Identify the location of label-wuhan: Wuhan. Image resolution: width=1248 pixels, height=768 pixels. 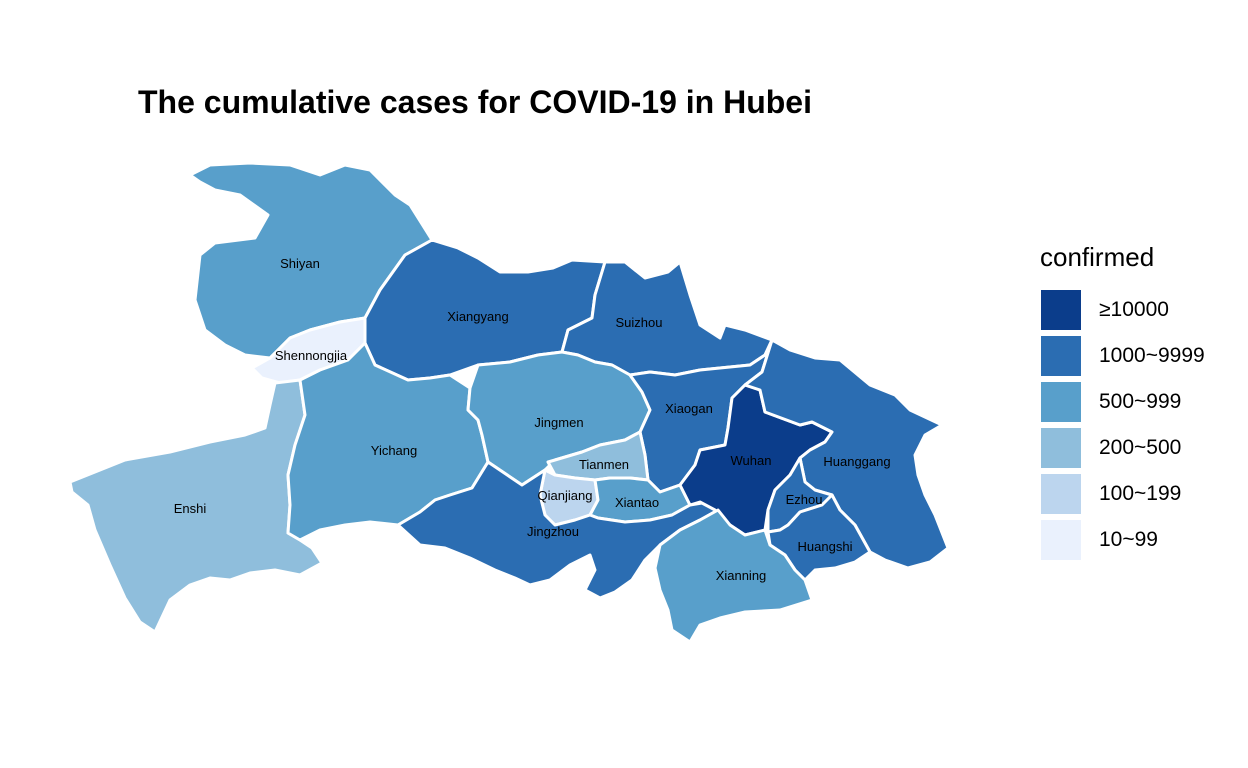
(751, 460).